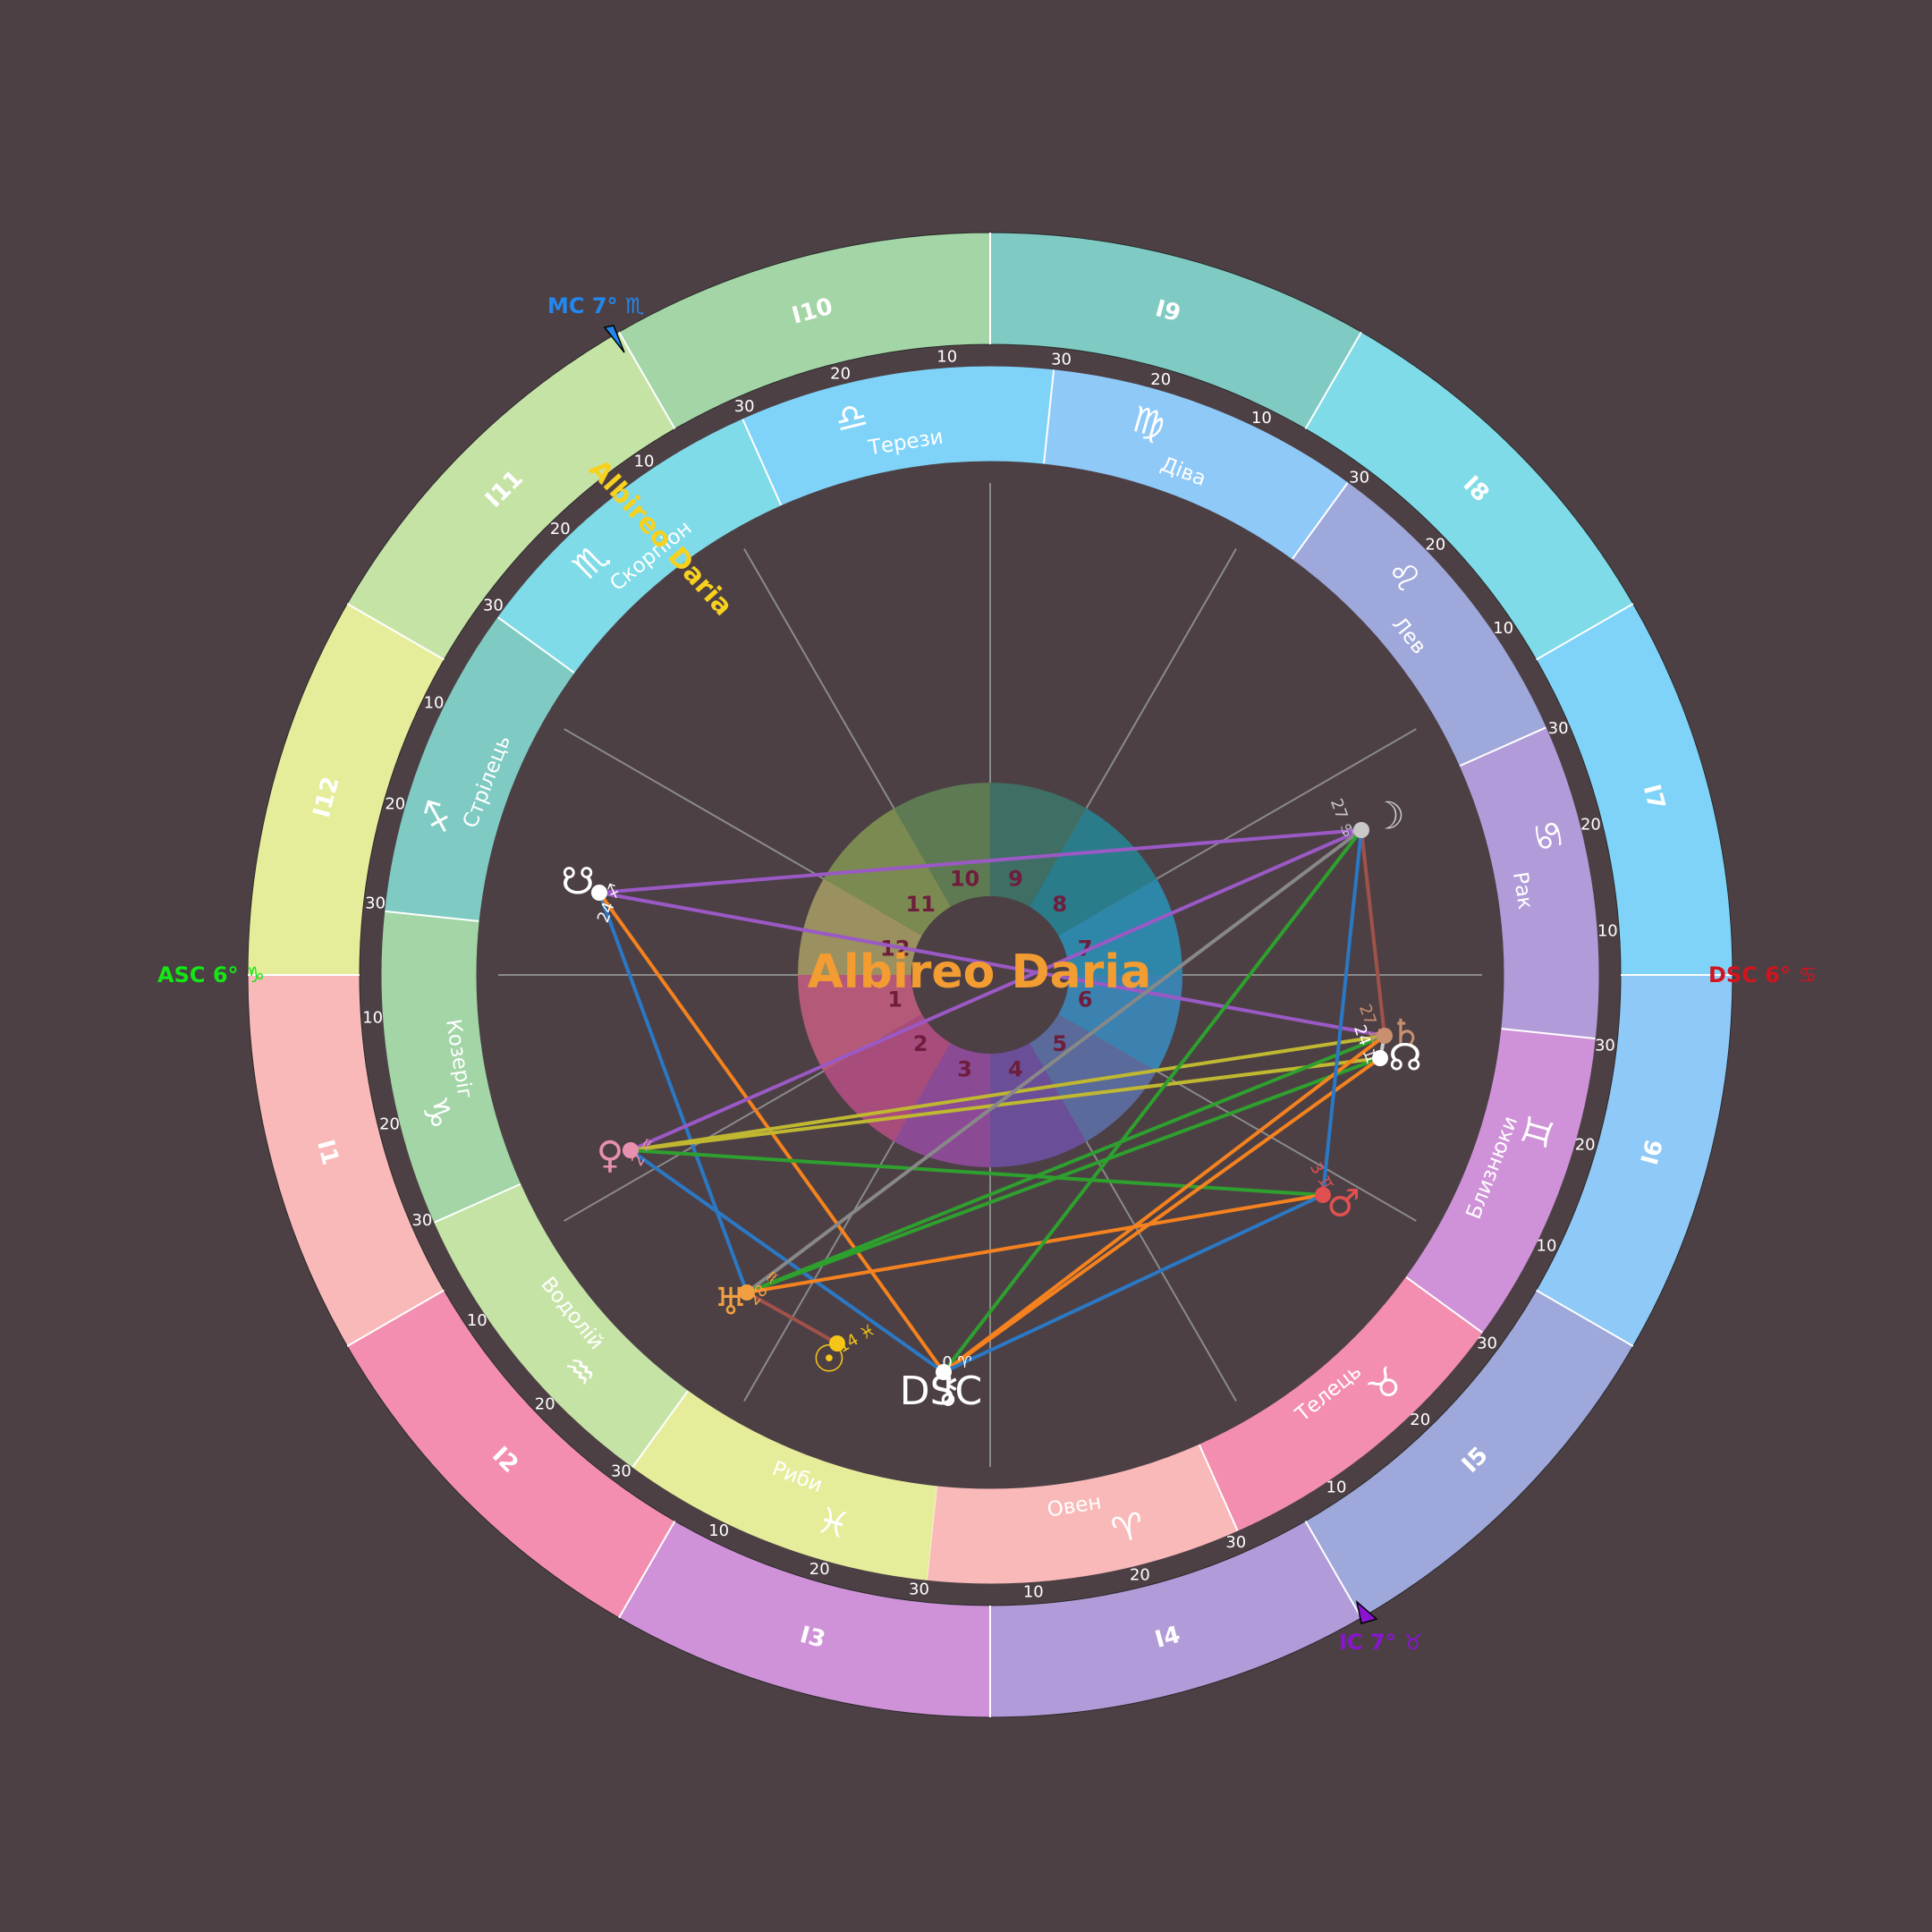 The width and height of the screenshot is (1932, 1932). Describe the element at coordinates (1059, 1043) in the screenshot. I see `inner-house-number: 5` at that location.